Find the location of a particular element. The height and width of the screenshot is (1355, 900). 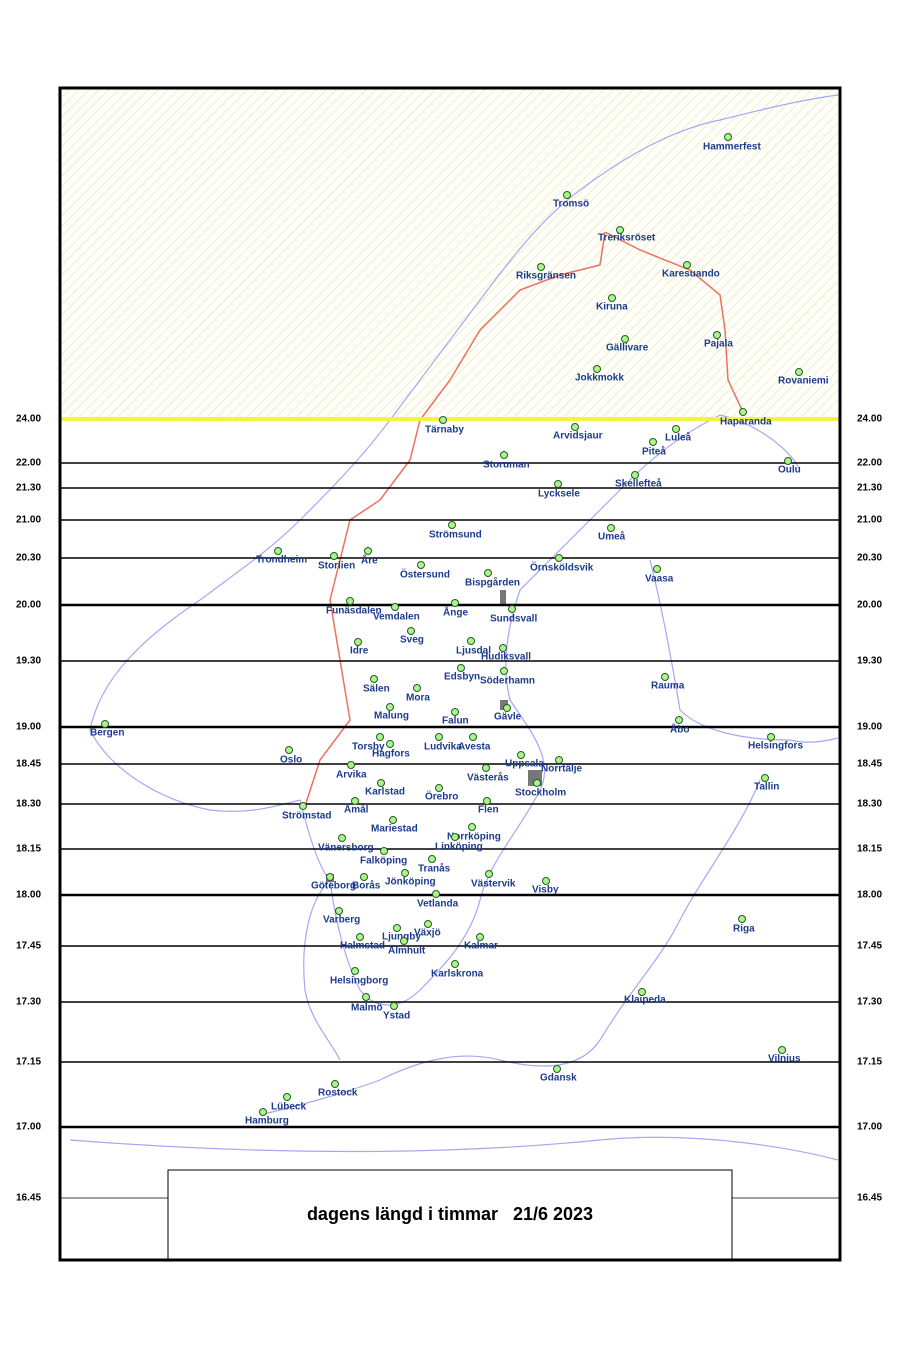

city-label: Tromsö is located at coordinates (571, 204).